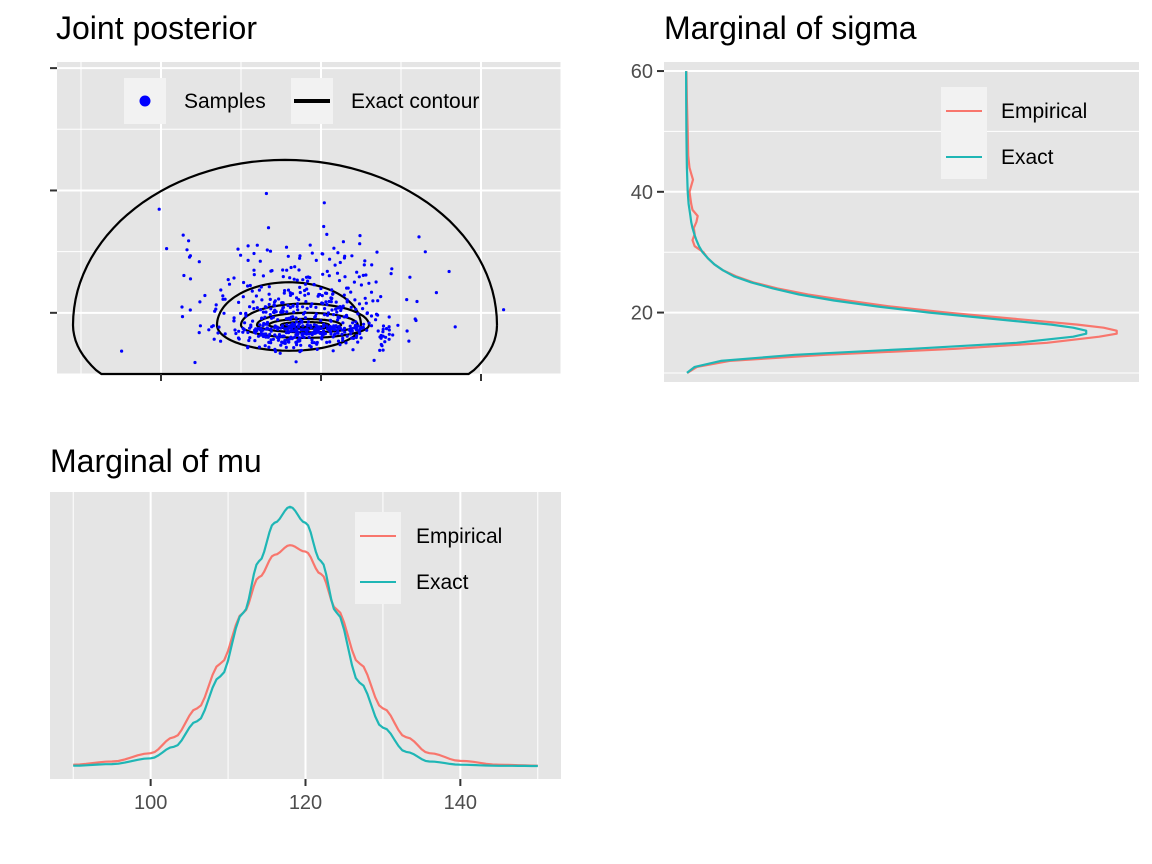 The image size is (1152, 864). Describe the element at coordinates (901, 222) in the screenshot. I see `sigma-lines` at that location.